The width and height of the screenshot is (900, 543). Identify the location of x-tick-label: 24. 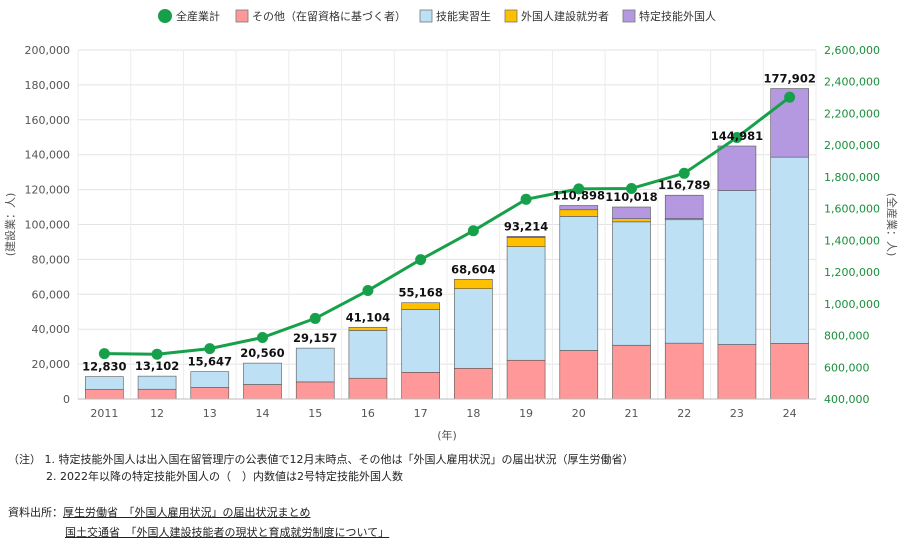
(790, 413).